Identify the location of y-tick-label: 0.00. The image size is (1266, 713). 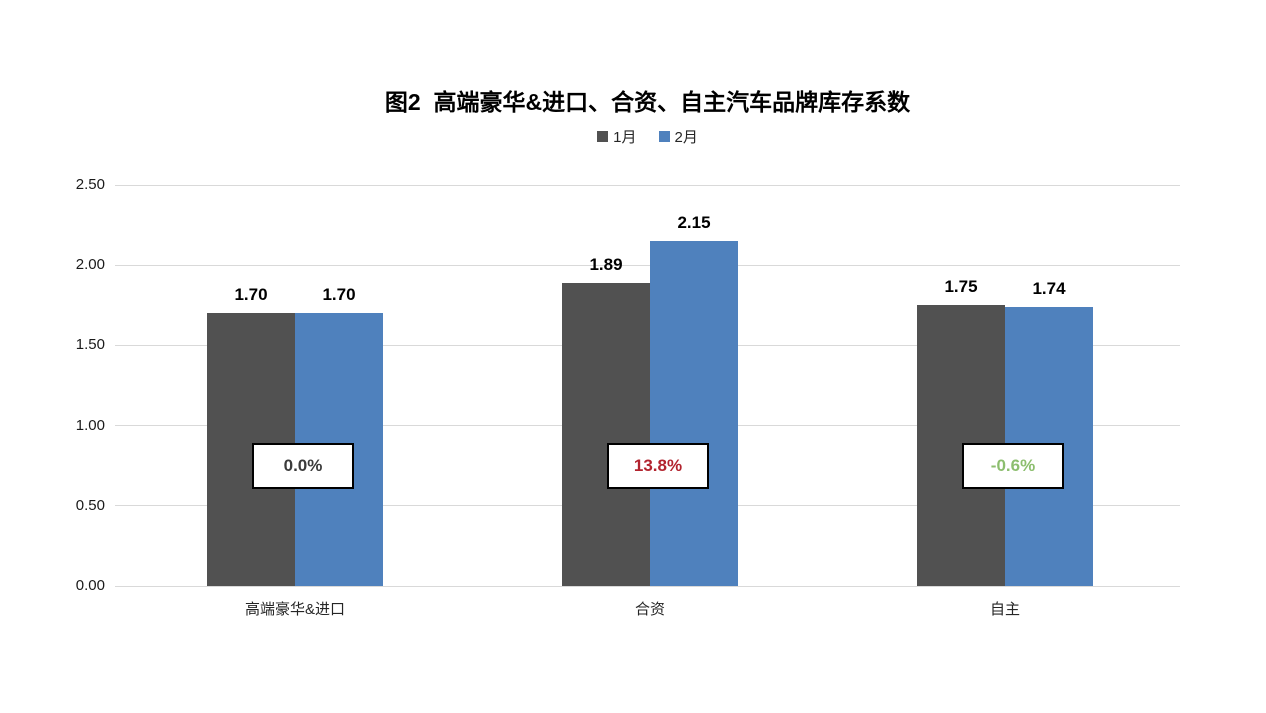
(90, 585).